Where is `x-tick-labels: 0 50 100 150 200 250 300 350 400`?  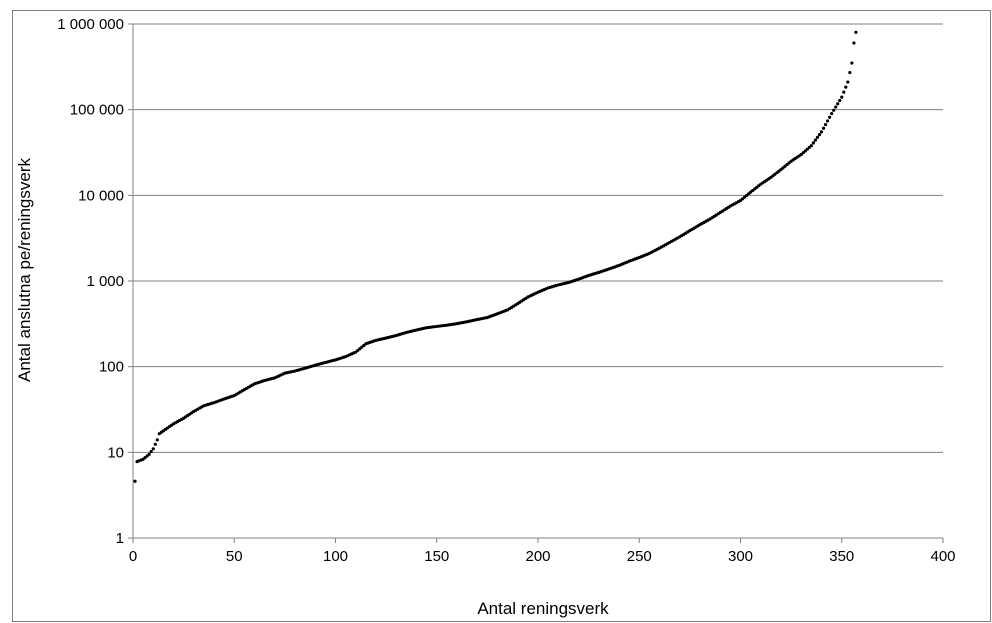 x-tick-labels: 0 50 100 150 200 250 300 350 400 is located at coordinates (542, 556).